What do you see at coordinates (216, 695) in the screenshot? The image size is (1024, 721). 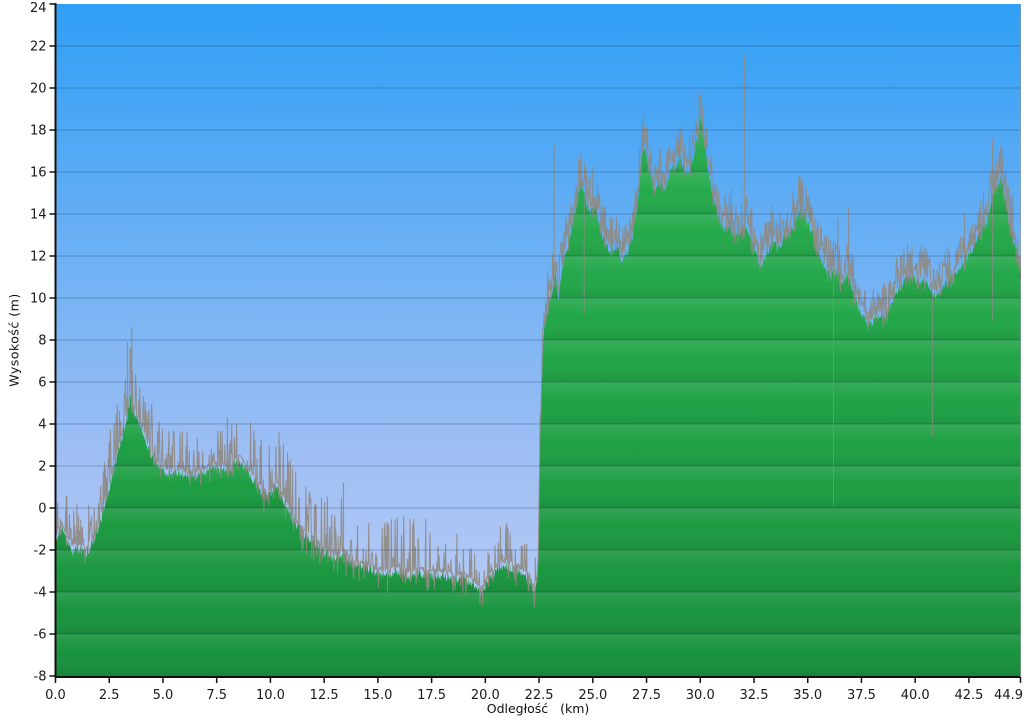 I see `x-tick-label: 7.5` at bounding box center [216, 695].